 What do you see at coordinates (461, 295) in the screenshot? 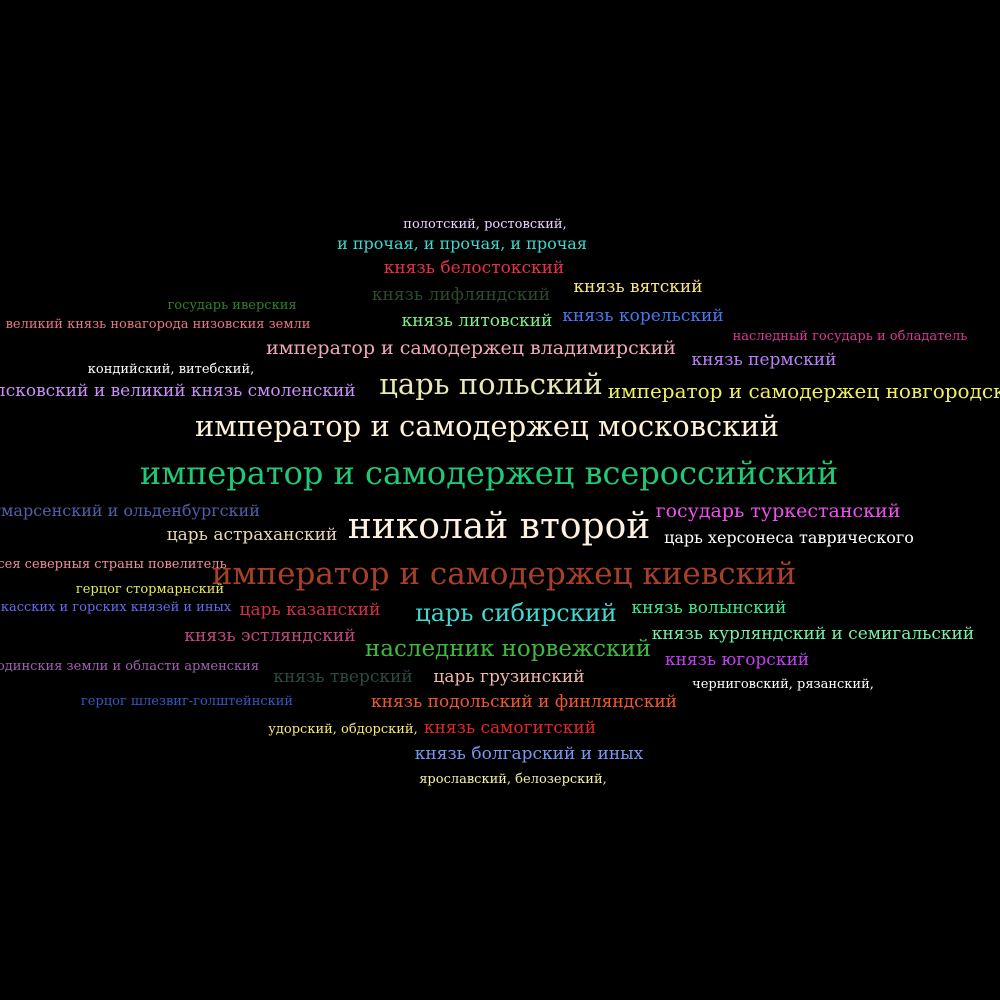
I see `word-knyaz-liflyandsky: князь лифляндский` at bounding box center [461, 295].